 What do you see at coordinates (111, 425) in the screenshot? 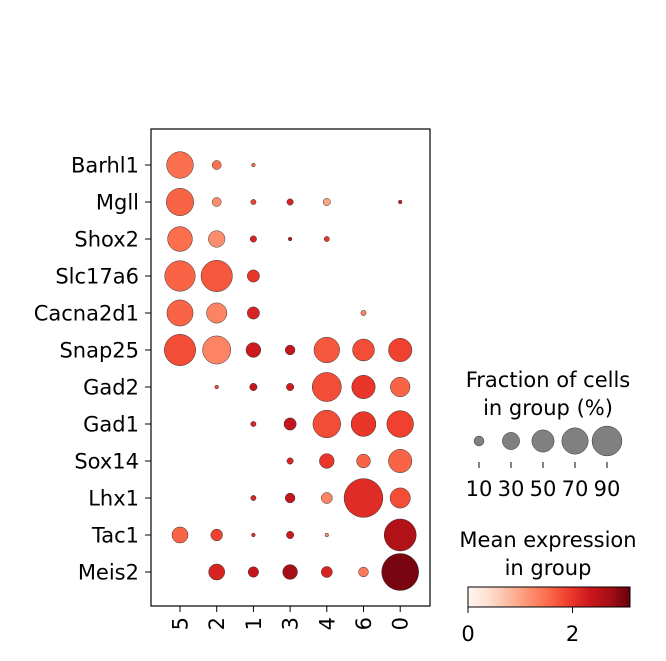
I see `gene-label-gad1: Gad1` at bounding box center [111, 425].